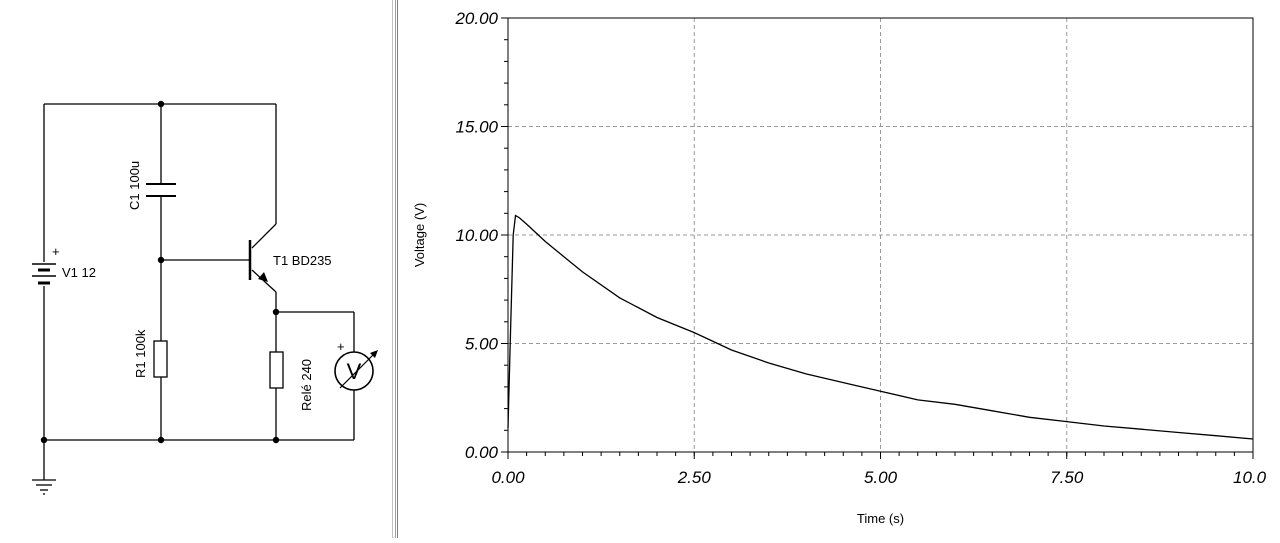 Image resolution: width=1280 pixels, height=543 pixels. Describe the element at coordinates (880, 518) in the screenshot. I see `x-axis-label: Time (s)` at that location.